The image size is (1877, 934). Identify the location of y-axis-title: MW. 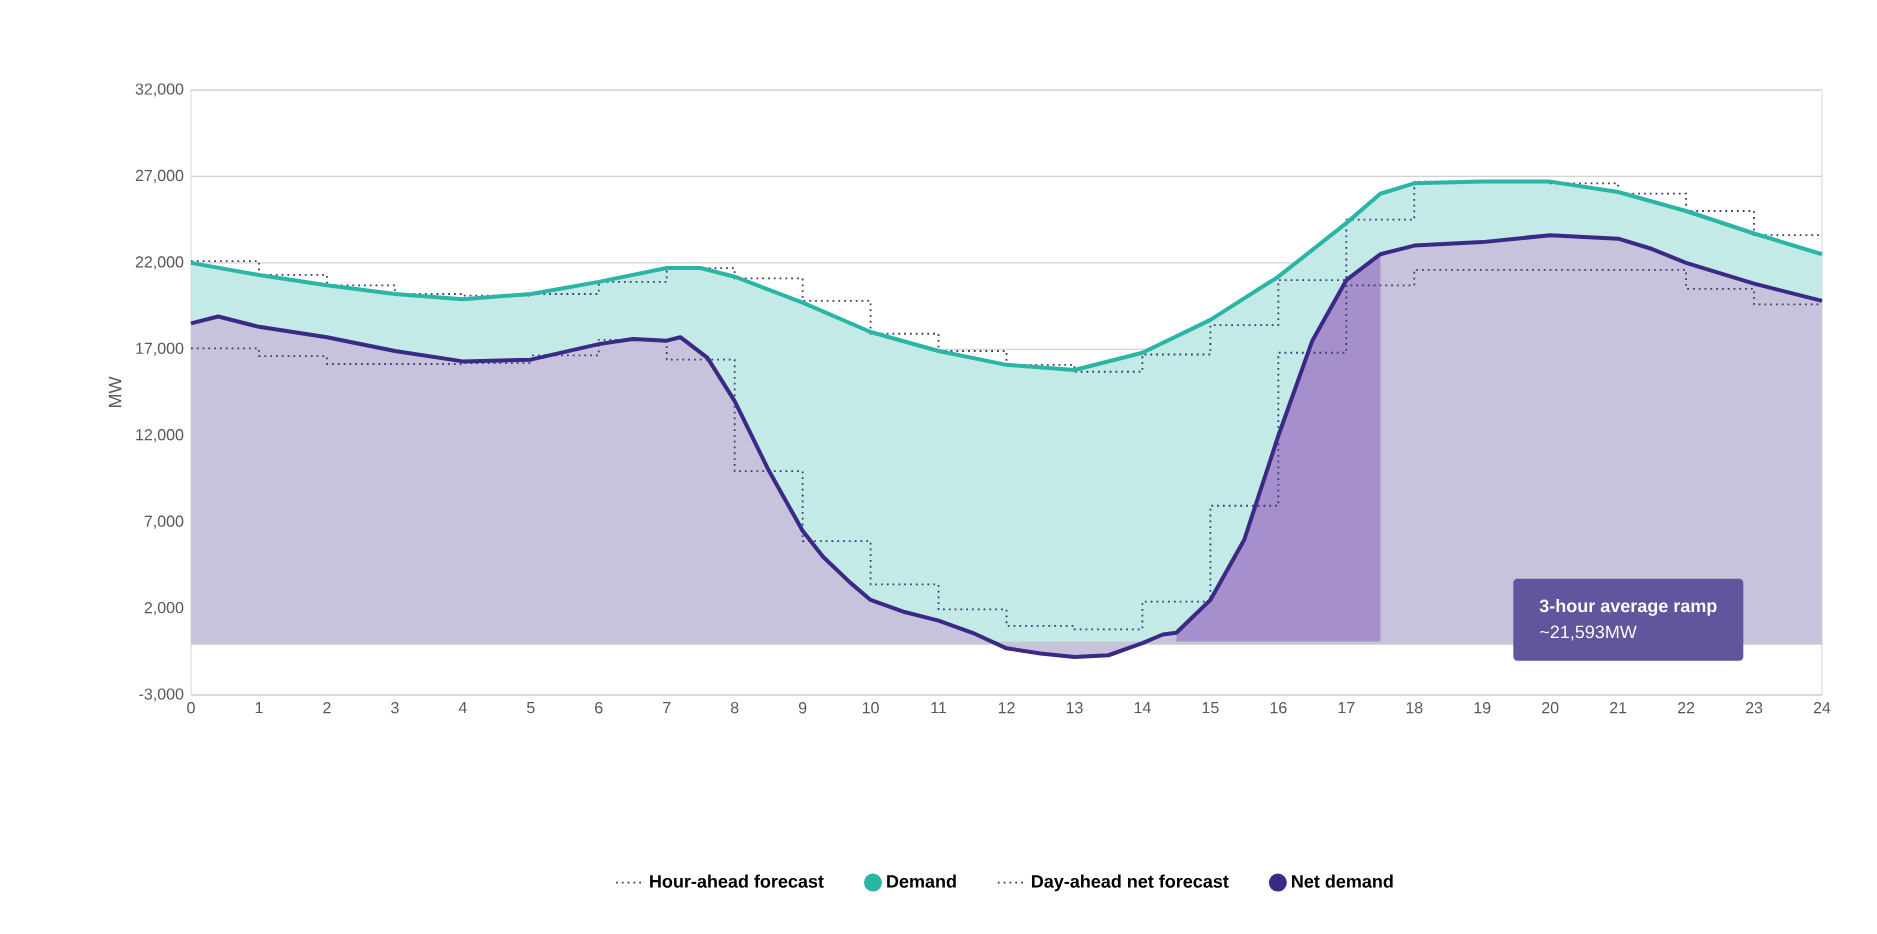
(115, 392).